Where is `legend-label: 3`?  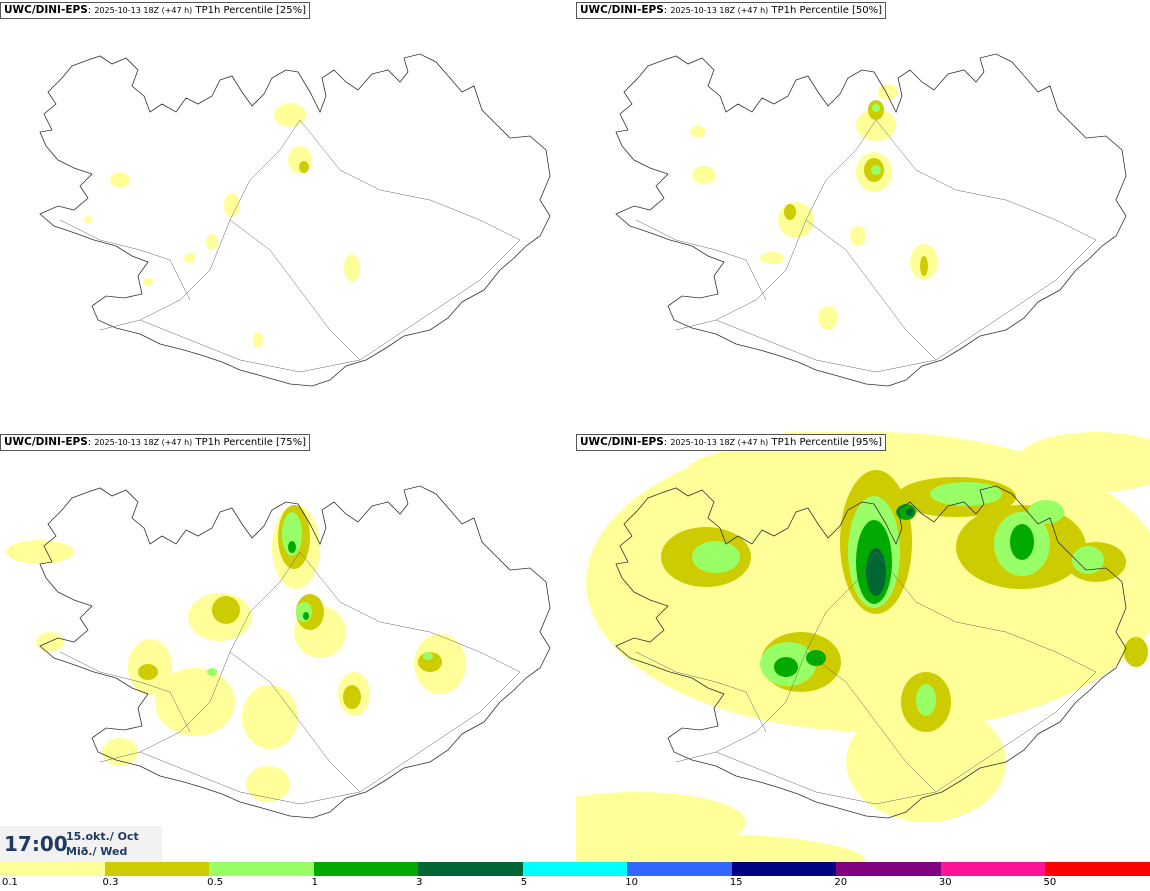 legend-label: 3 is located at coordinates (419, 882).